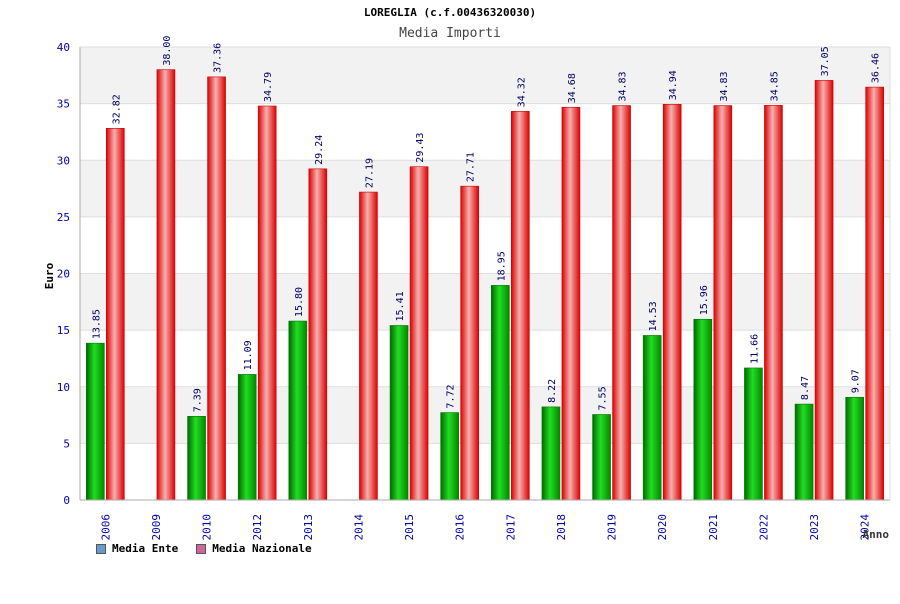  I want to click on x-tick-label: 2013, so click(308, 527).